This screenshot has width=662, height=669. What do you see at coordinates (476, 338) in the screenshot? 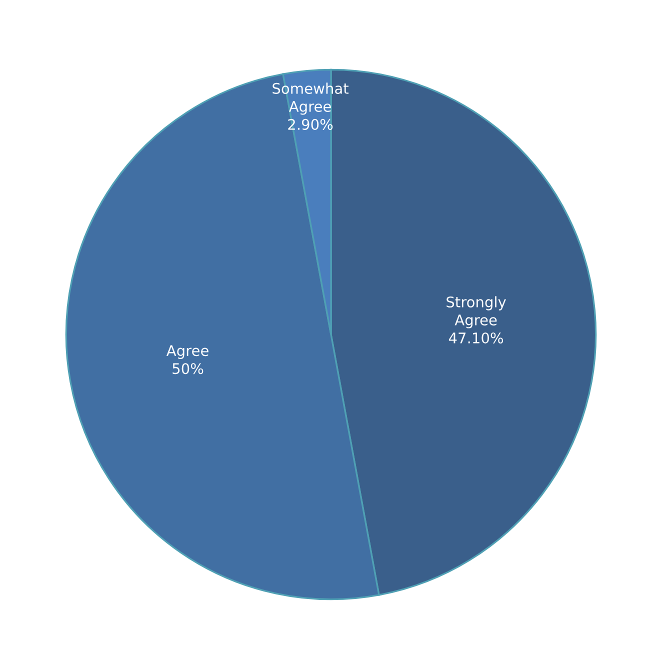
I see `data-label: 47.10%` at bounding box center [476, 338].